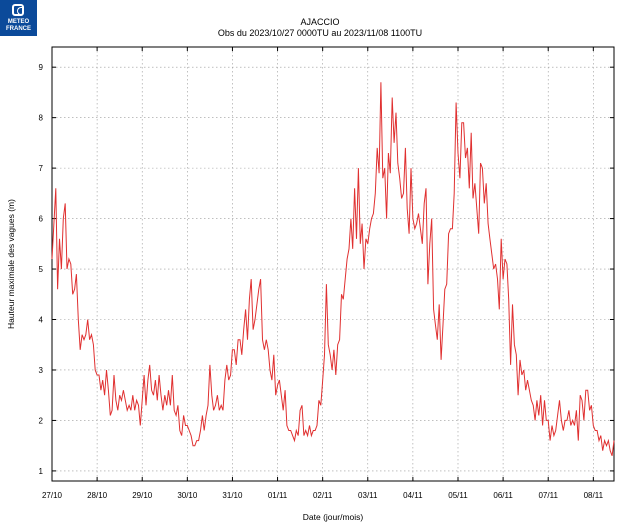  I want to click on y-tick-label: 6, so click(41, 219).